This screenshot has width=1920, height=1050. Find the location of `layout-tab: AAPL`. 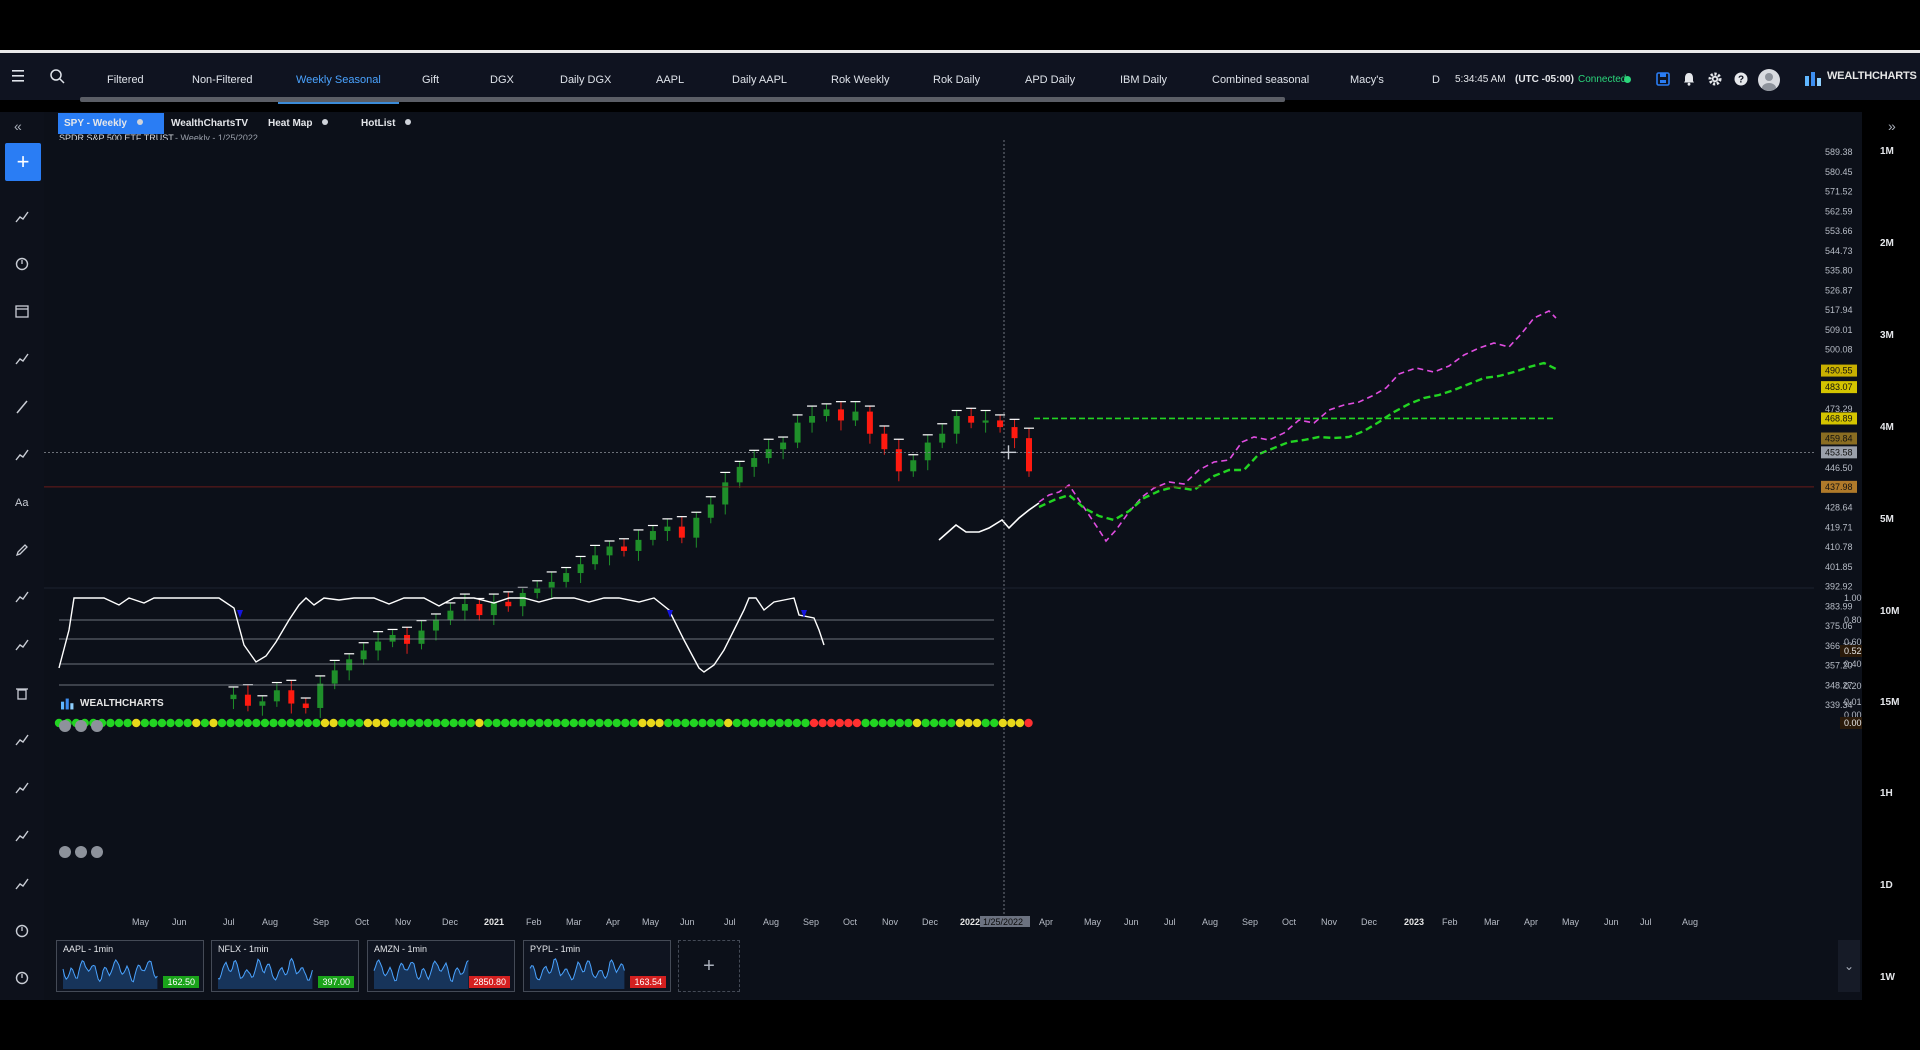

layout-tab: AAPL is located at coordinates (670, 80).